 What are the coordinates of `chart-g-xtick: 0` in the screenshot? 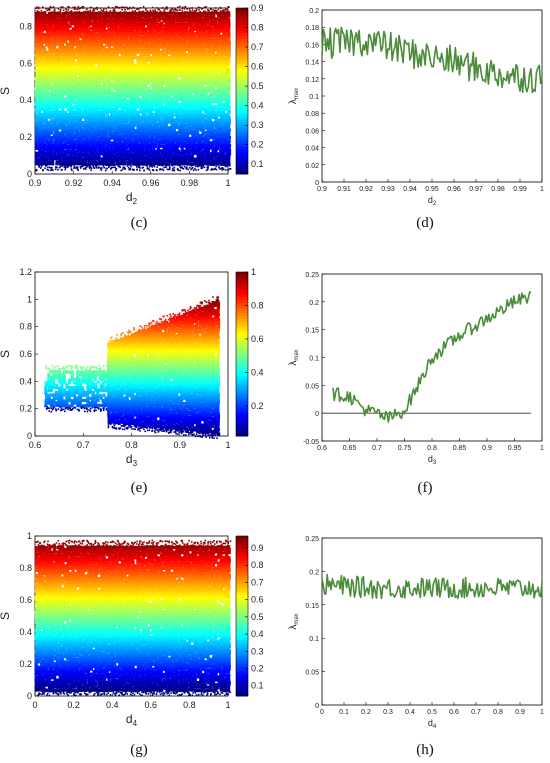 It's located at (34, 705).